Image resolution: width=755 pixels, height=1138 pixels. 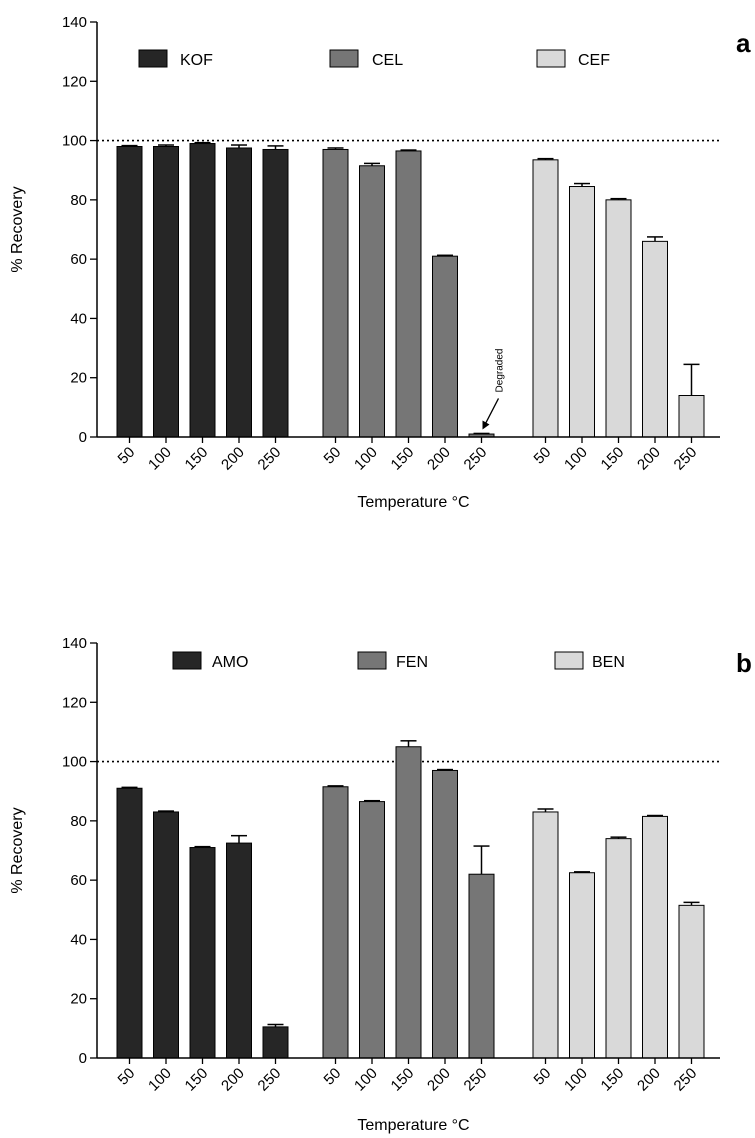 What do you see at coordinates (608, 662) in the screenshot?
I see `legend-label-ben: BEN` at bounding box center [608, 662].